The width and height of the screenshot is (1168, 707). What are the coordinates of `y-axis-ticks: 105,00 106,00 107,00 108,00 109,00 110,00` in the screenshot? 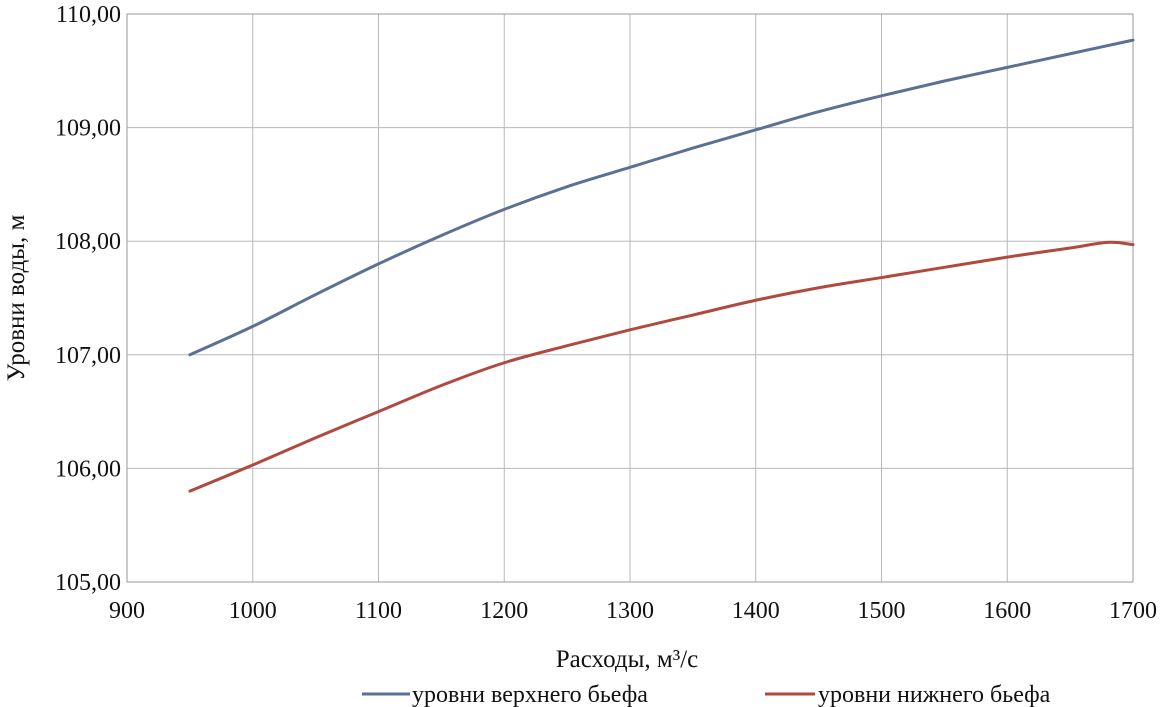 It's located at (88, 299).